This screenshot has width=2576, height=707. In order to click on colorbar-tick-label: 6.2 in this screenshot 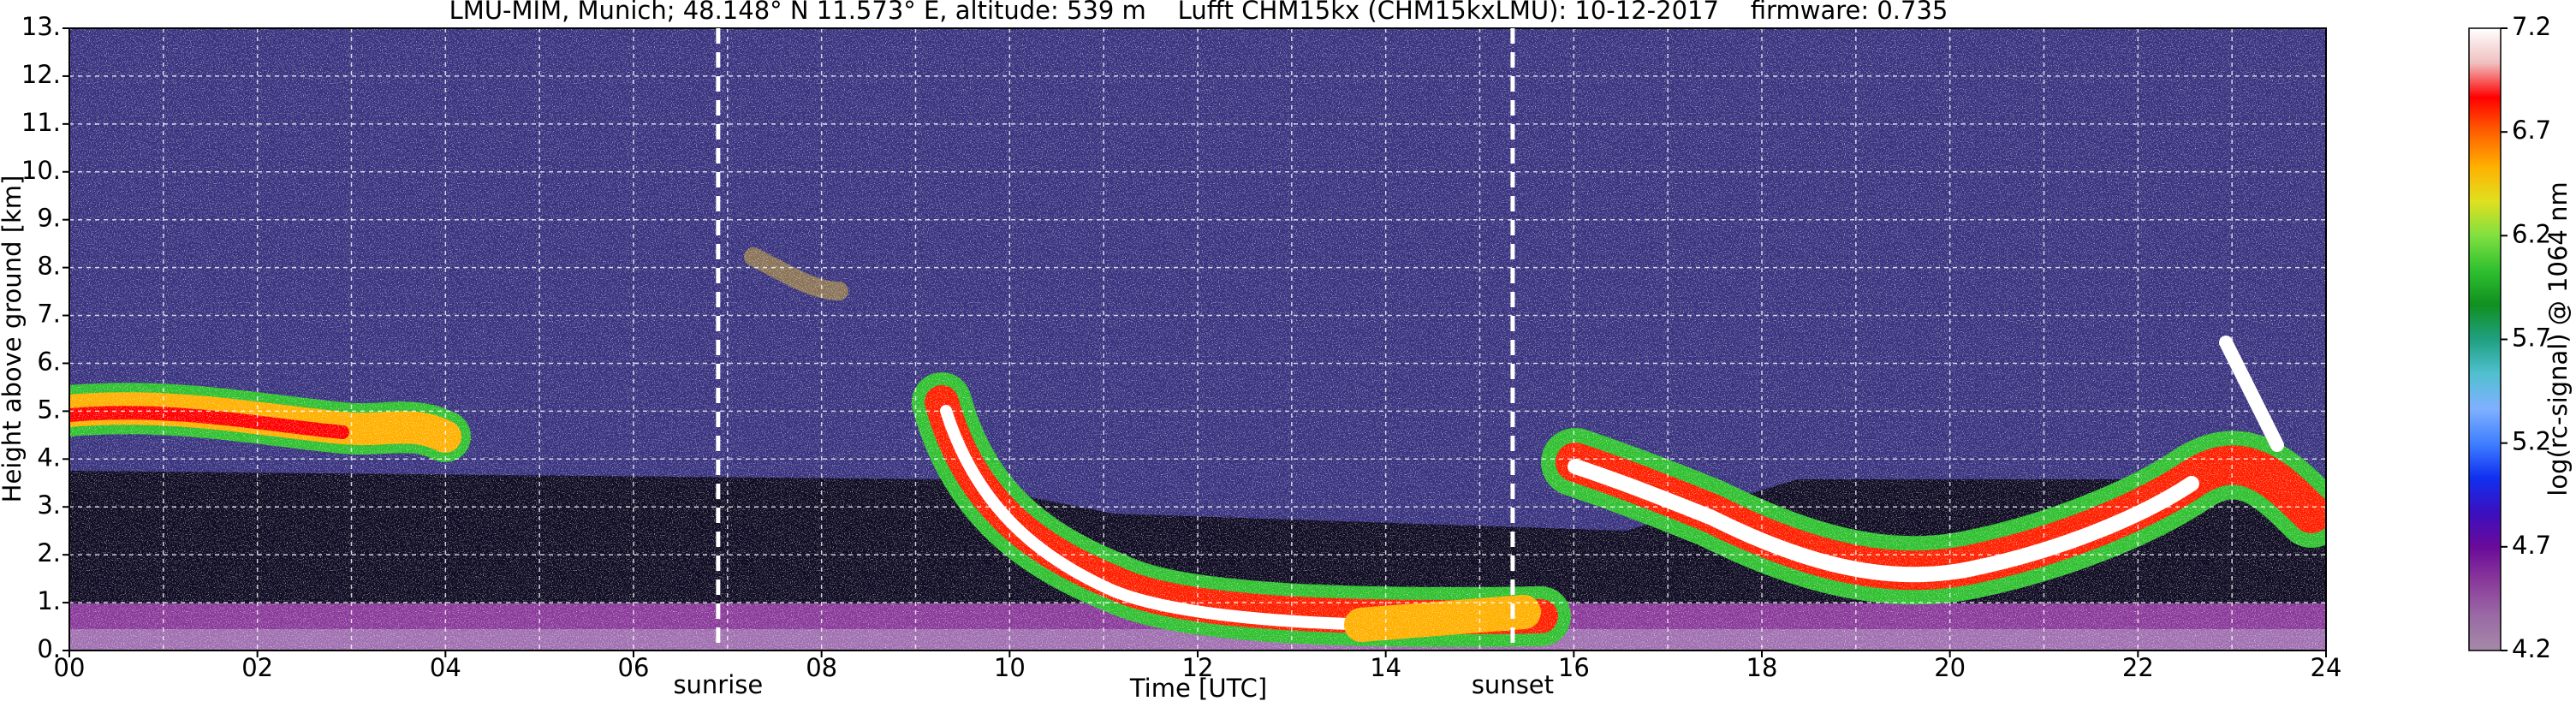, I will do `click(2532, 234)`.